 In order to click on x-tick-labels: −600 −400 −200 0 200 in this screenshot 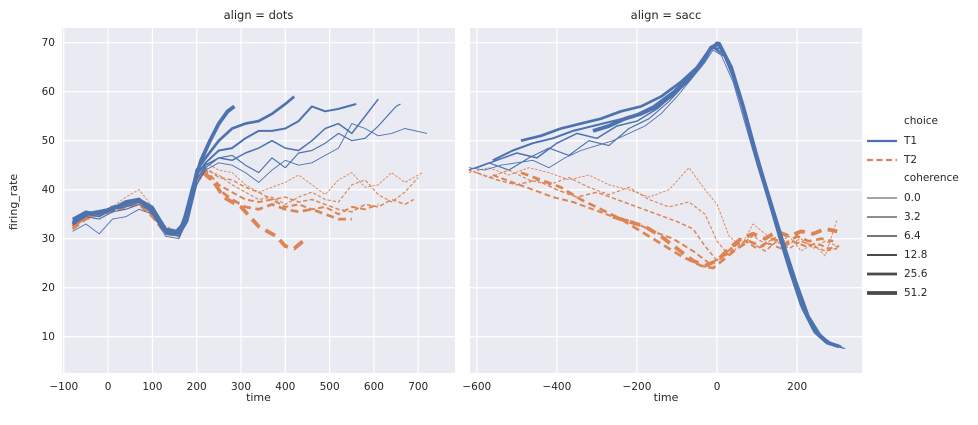, I will do `click(634, 387)`.